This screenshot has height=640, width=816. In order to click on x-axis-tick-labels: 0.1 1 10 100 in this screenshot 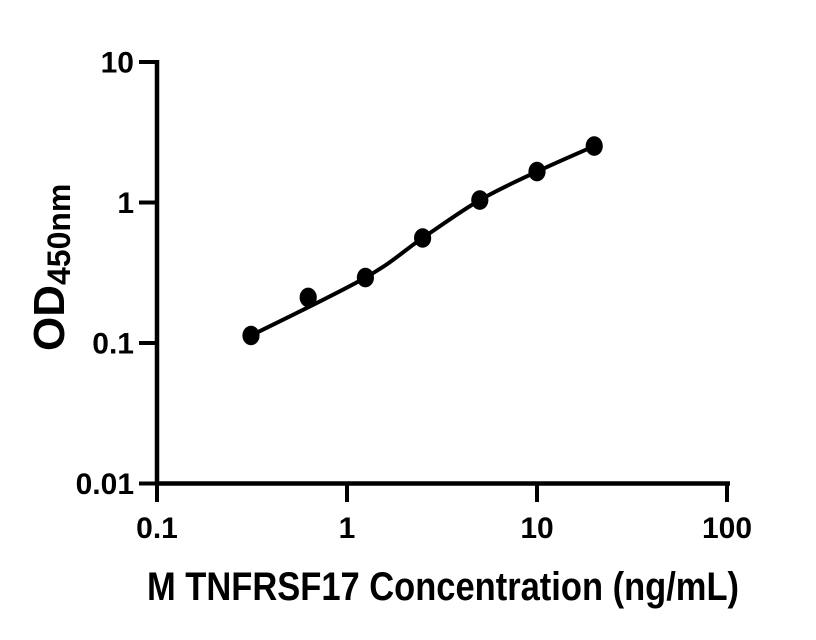, I will do `click(444, 528)`.